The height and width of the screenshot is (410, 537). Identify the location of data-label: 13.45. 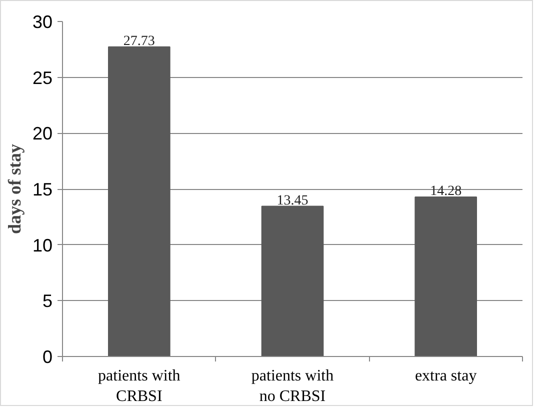
(292, 200).